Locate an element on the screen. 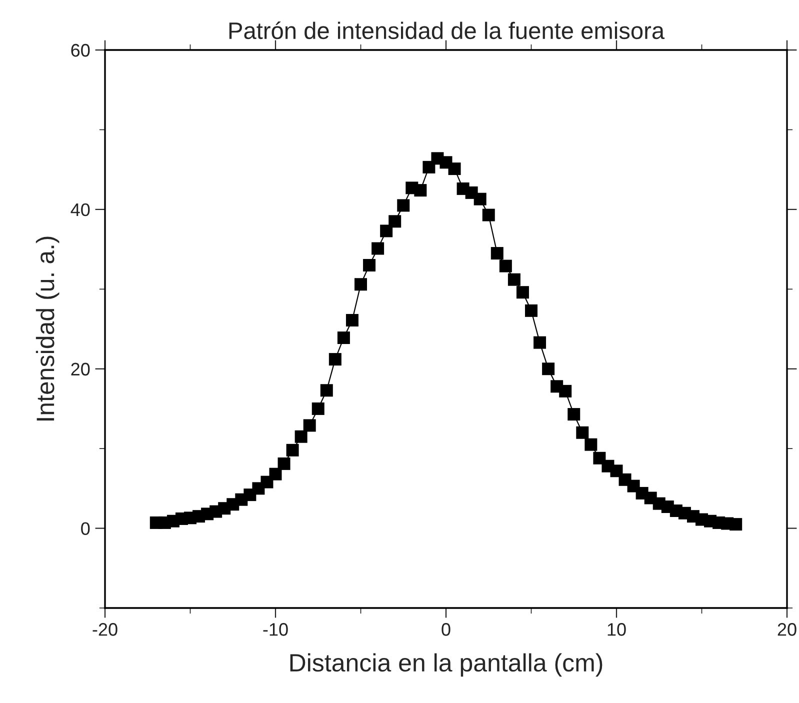 The height and width of the screenshot is (703, 799). chart-title: Patrón de intensidad de la fuente emisora is located at coordinates (447, 31).